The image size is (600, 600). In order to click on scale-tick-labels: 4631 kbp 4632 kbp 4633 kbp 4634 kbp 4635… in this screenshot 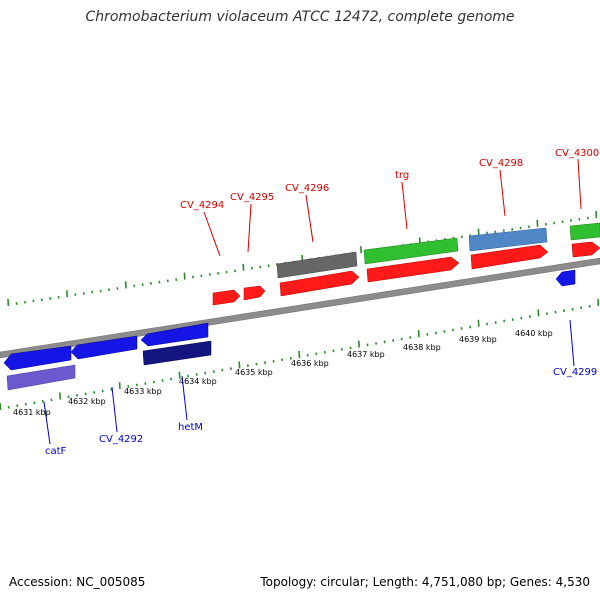, I will do `click(283, 373)`.